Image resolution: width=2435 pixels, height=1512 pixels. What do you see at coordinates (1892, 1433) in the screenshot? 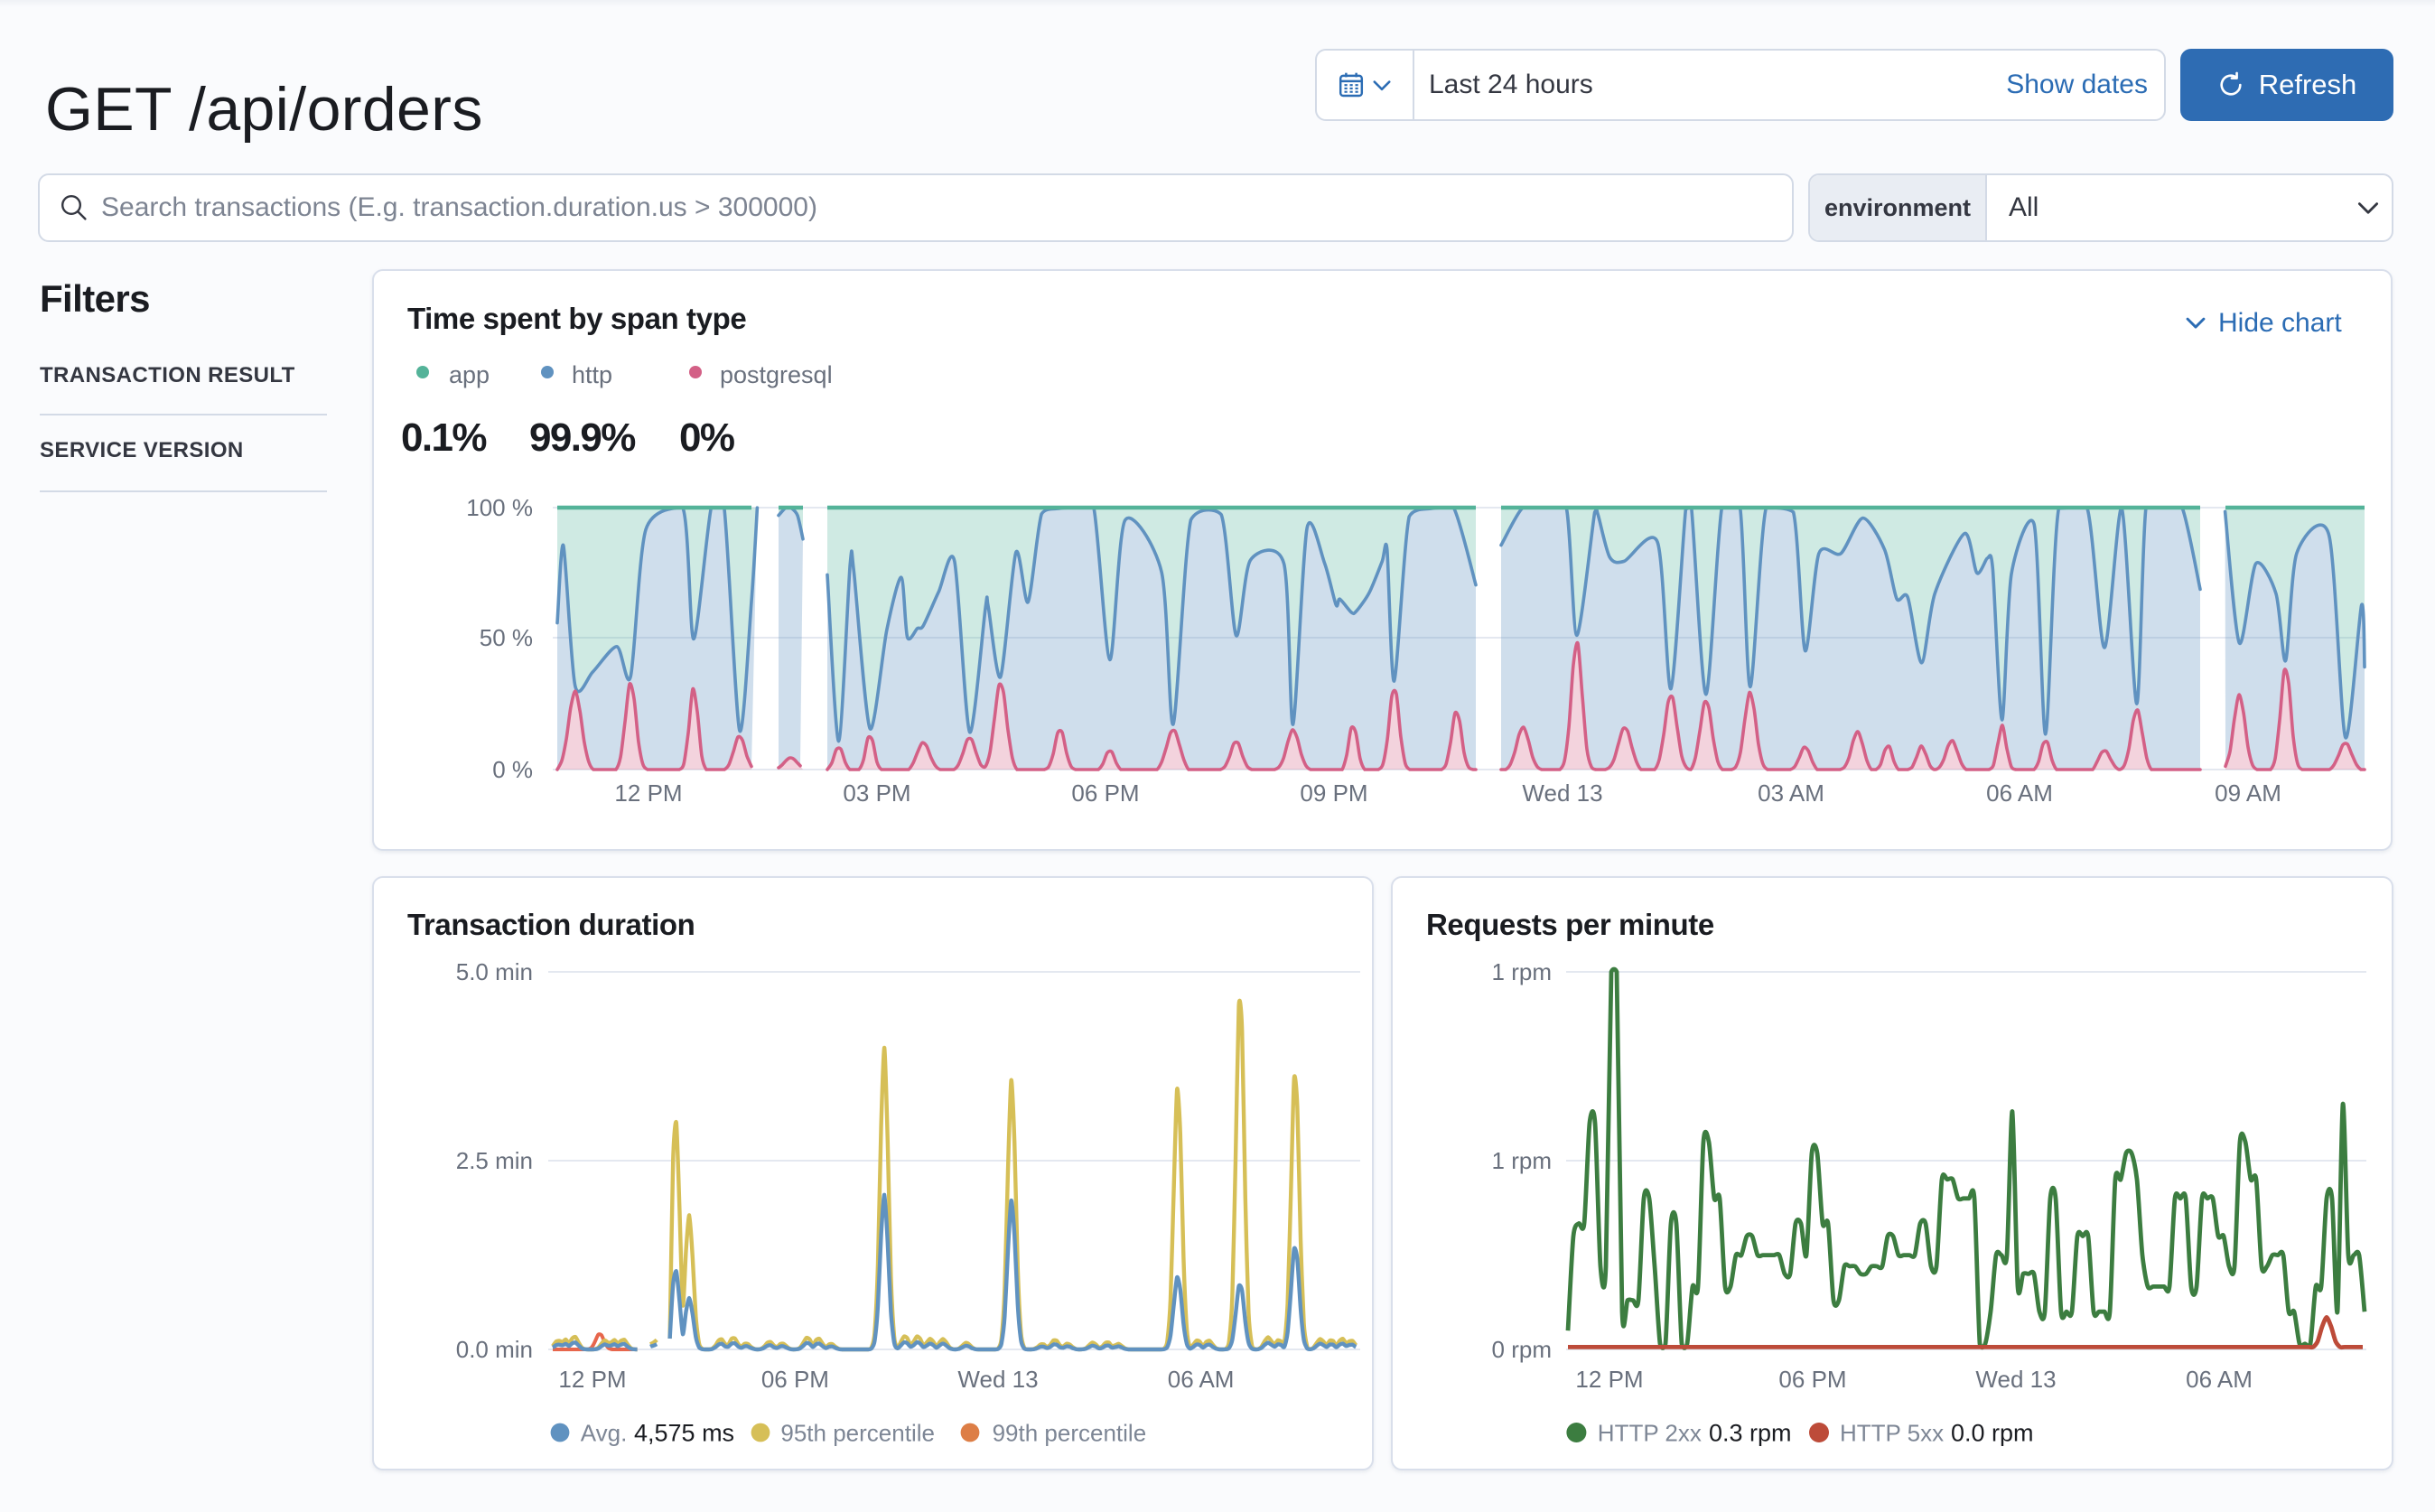
I see `svg-text: HTTP 5xx` at bounding box center [1892, 1433].